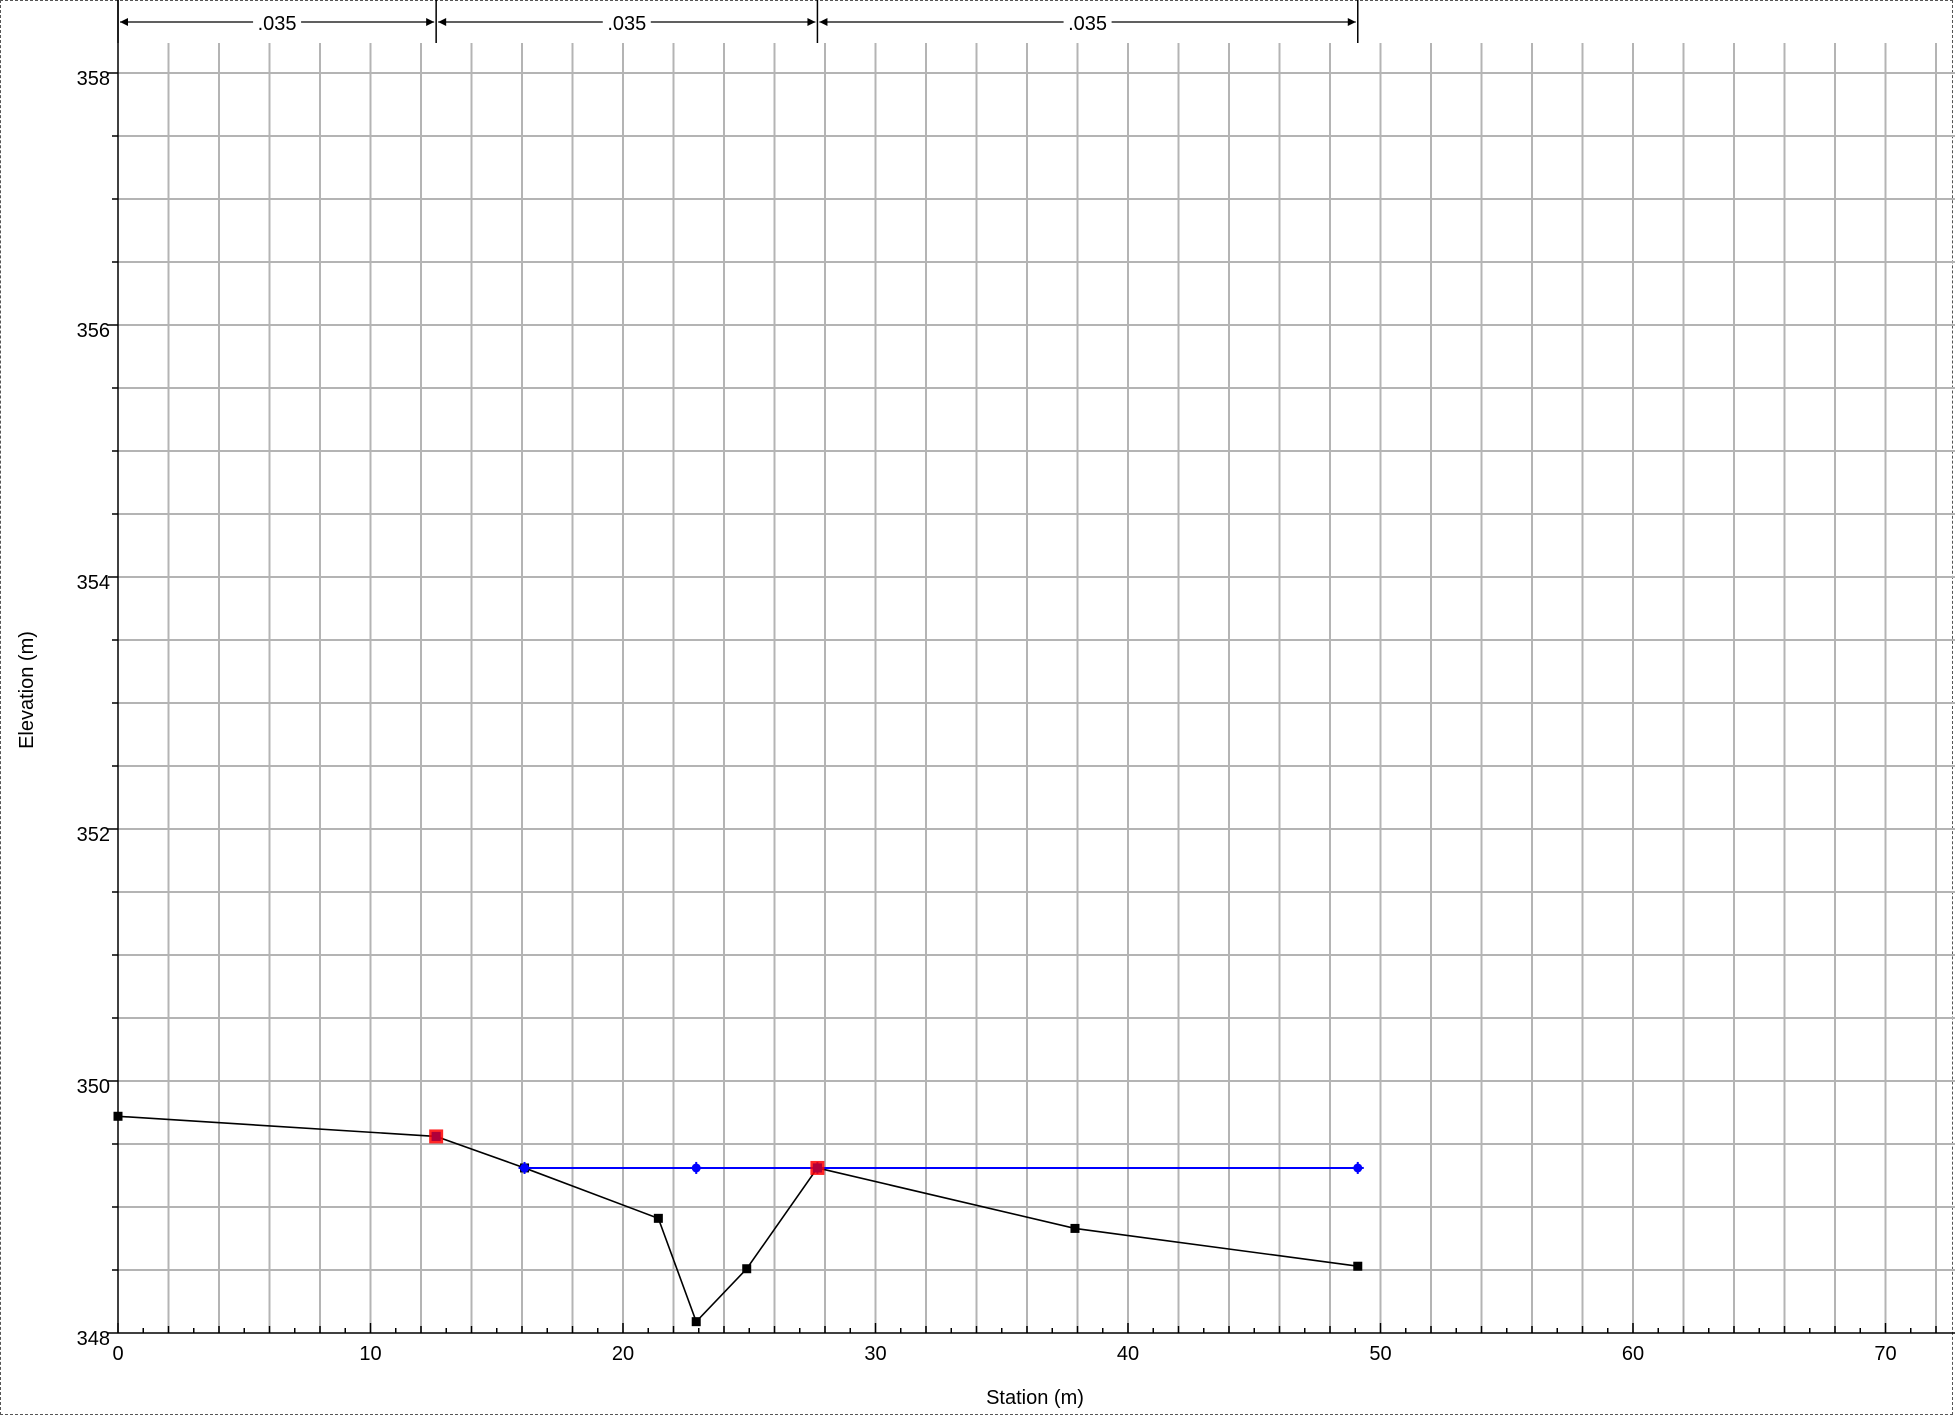 The width and height of the screenshot is (1955, 1417). I want to click on y-tick-label: 356, so click(93, 331).